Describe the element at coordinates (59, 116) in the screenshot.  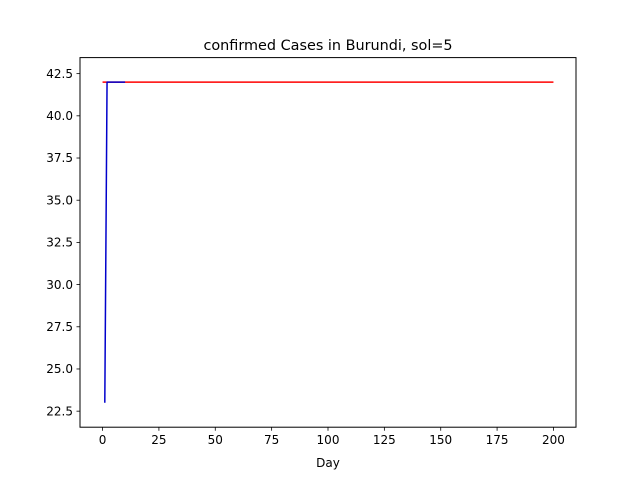
I see `y-tick-label: 40.0` at that location.